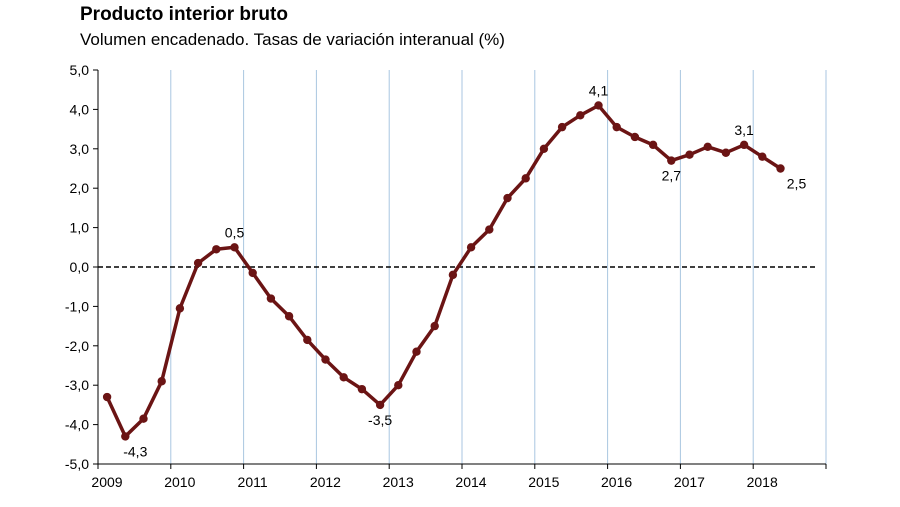  Describe the element at coordinates (616, 482) in the screenshot. I see `x-tick-label: 2016` at that location.